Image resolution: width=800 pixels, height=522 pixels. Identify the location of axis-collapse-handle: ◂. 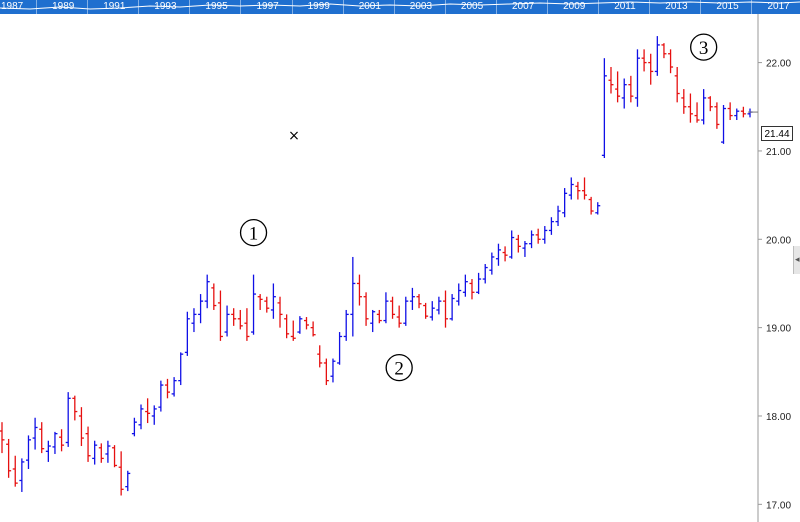
(796, 260).